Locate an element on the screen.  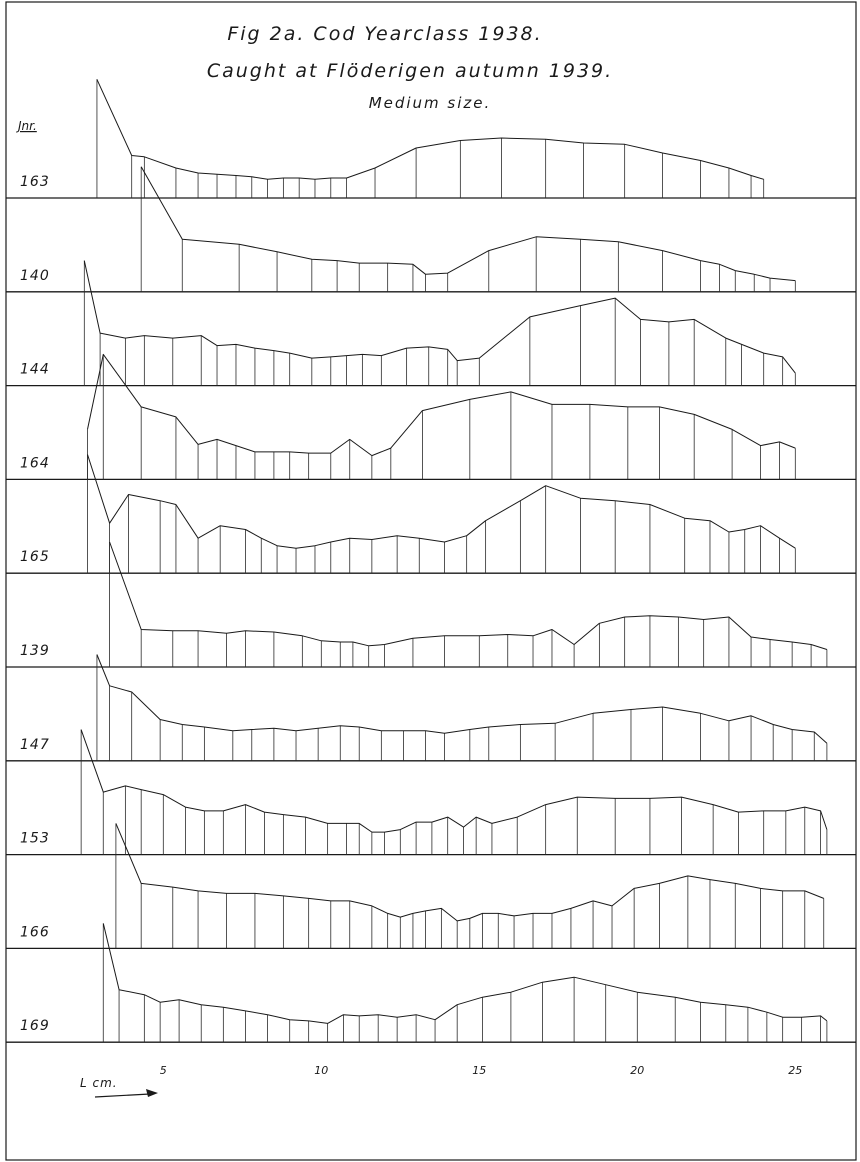
panel-label: 166 is located at coordinates (35, 932).